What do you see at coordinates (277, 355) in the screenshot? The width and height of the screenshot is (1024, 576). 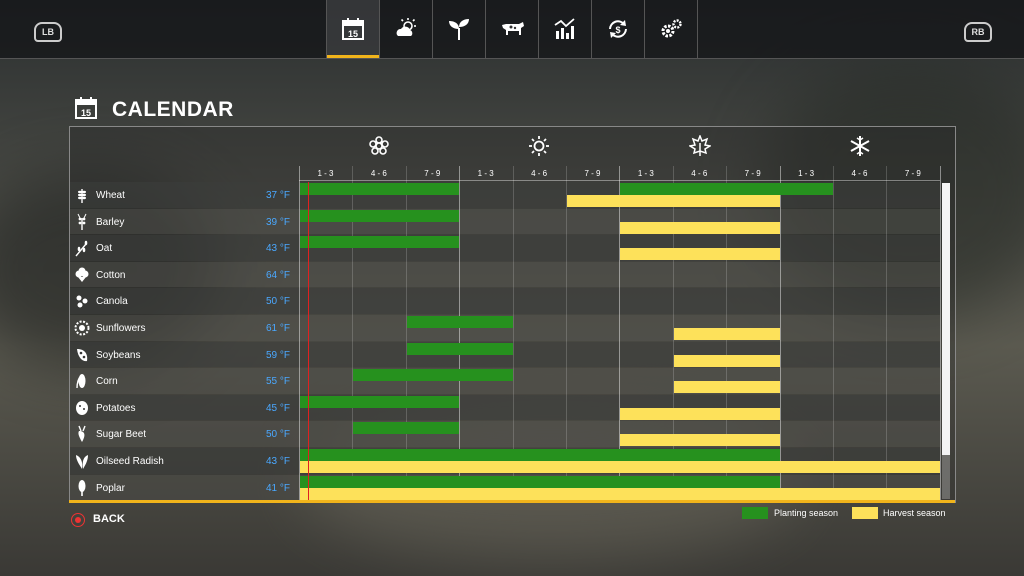 I see `crop-temperature: 59 °F` at bounding box center [277, 355].